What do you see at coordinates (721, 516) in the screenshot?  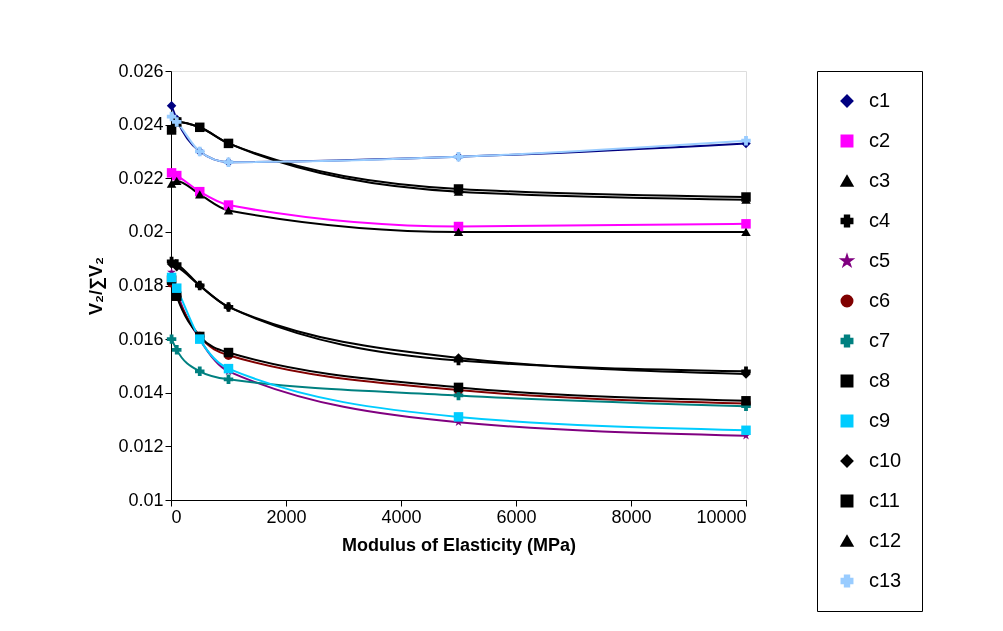 I see `x-tick-label: 10000` at bounding box center [721, 516].